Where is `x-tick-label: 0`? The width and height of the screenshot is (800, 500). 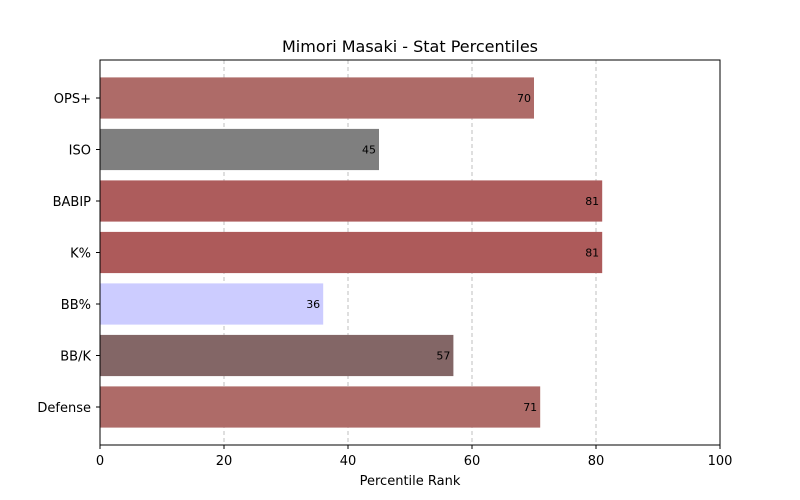 x-tick-label: 0 is located at coordinates (100, 461).